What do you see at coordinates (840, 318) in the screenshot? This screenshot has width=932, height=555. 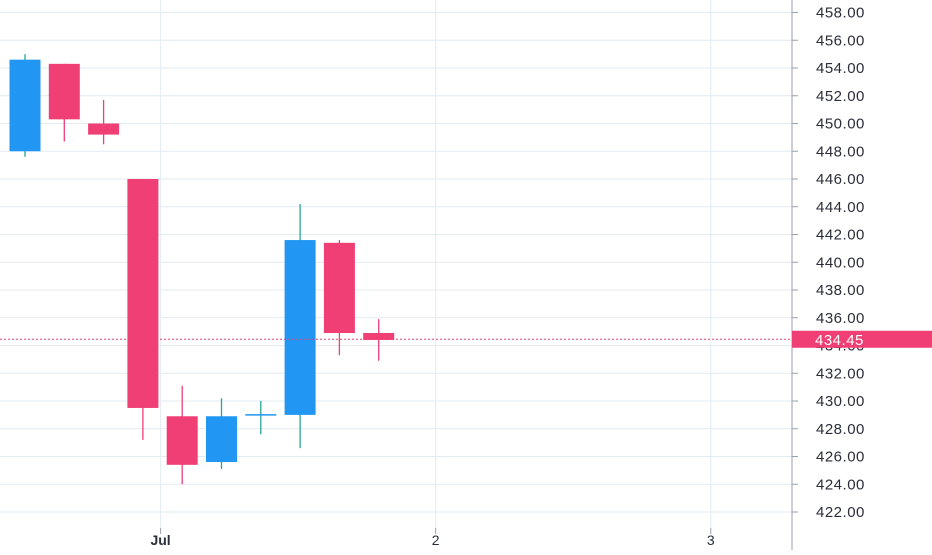 I see `price-tick-label: 436.00` at bounding box center [840, 318].